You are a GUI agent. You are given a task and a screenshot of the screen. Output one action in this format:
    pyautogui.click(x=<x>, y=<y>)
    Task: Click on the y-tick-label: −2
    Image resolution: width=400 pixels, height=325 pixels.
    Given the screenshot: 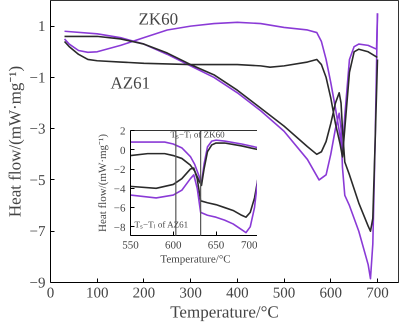 What is the action you would take?
    pyautogui.click(x=120, y=170)
    